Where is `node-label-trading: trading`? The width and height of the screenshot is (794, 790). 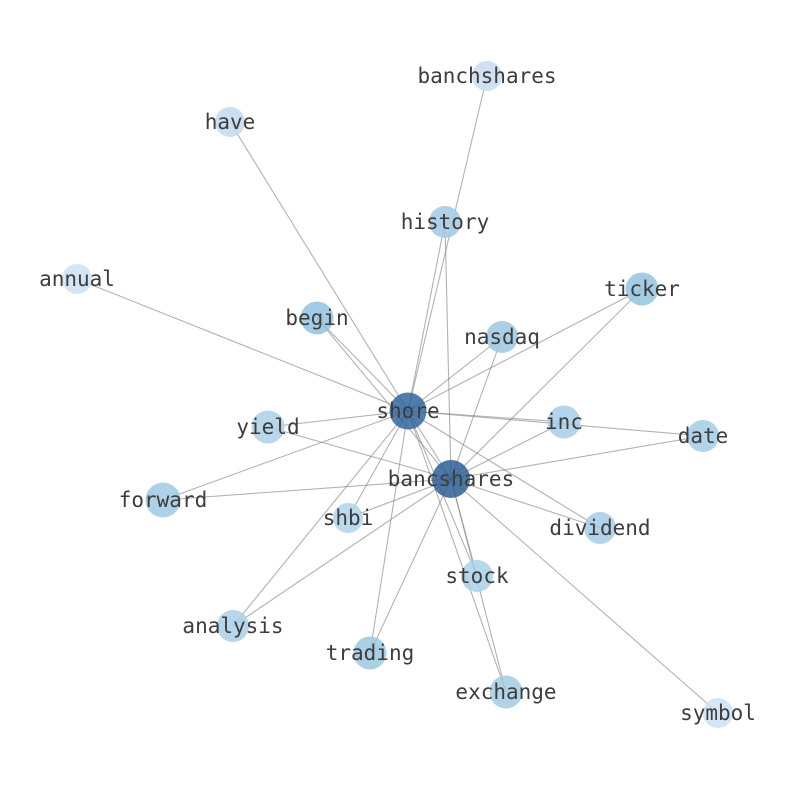
node-label-trading: trading is located at coordinates (370, 653).